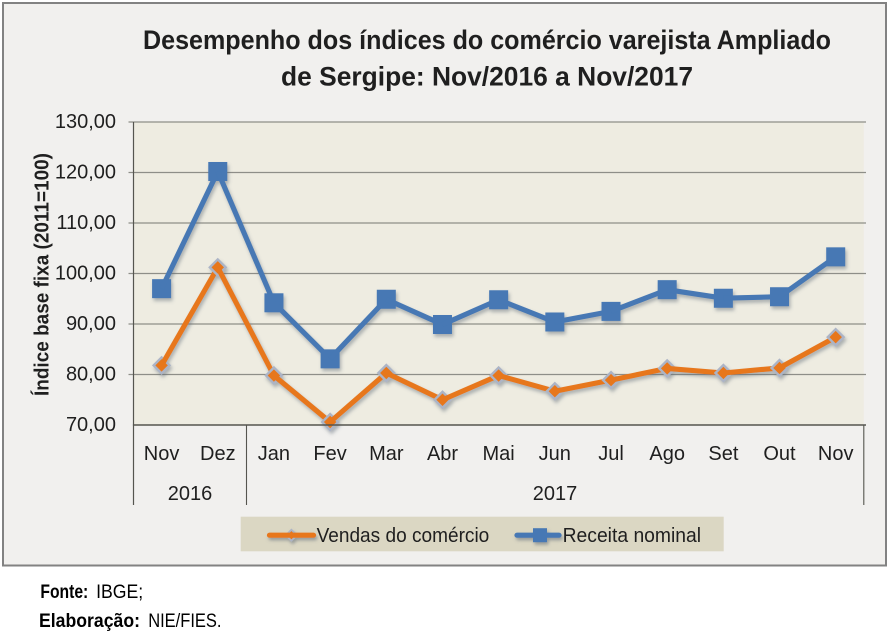  I want to click on svg-text: Vendas do comércio, so click(403, 536).